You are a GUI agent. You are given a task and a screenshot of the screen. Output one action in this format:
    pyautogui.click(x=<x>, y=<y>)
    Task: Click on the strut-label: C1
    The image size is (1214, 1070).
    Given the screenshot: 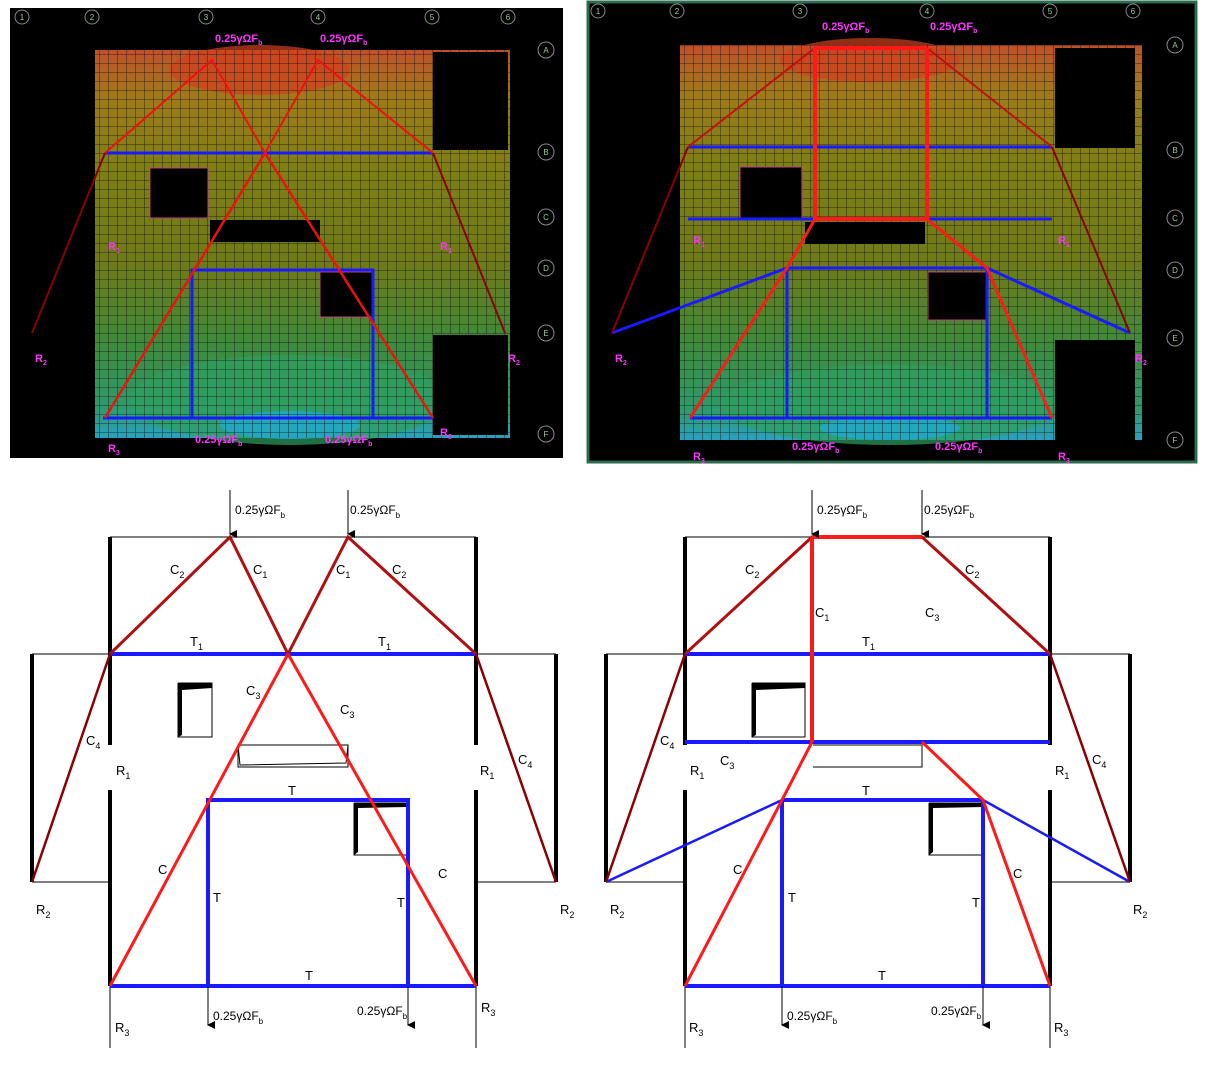 What is the action you would take?
    pyautogui.click(x=343, y=571)
    